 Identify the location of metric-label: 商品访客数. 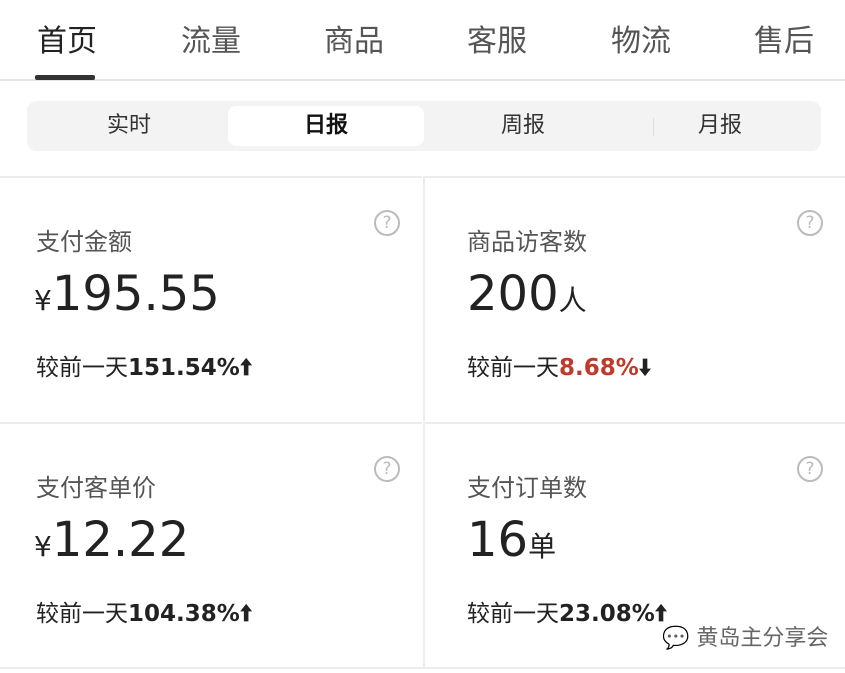
(527, 242).